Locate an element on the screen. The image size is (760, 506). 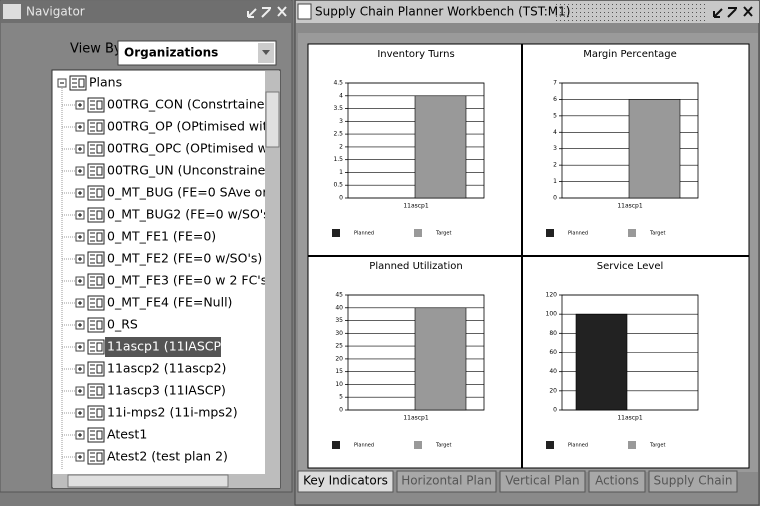
y-tick-label: 120 is located at coordinates (552, 295).